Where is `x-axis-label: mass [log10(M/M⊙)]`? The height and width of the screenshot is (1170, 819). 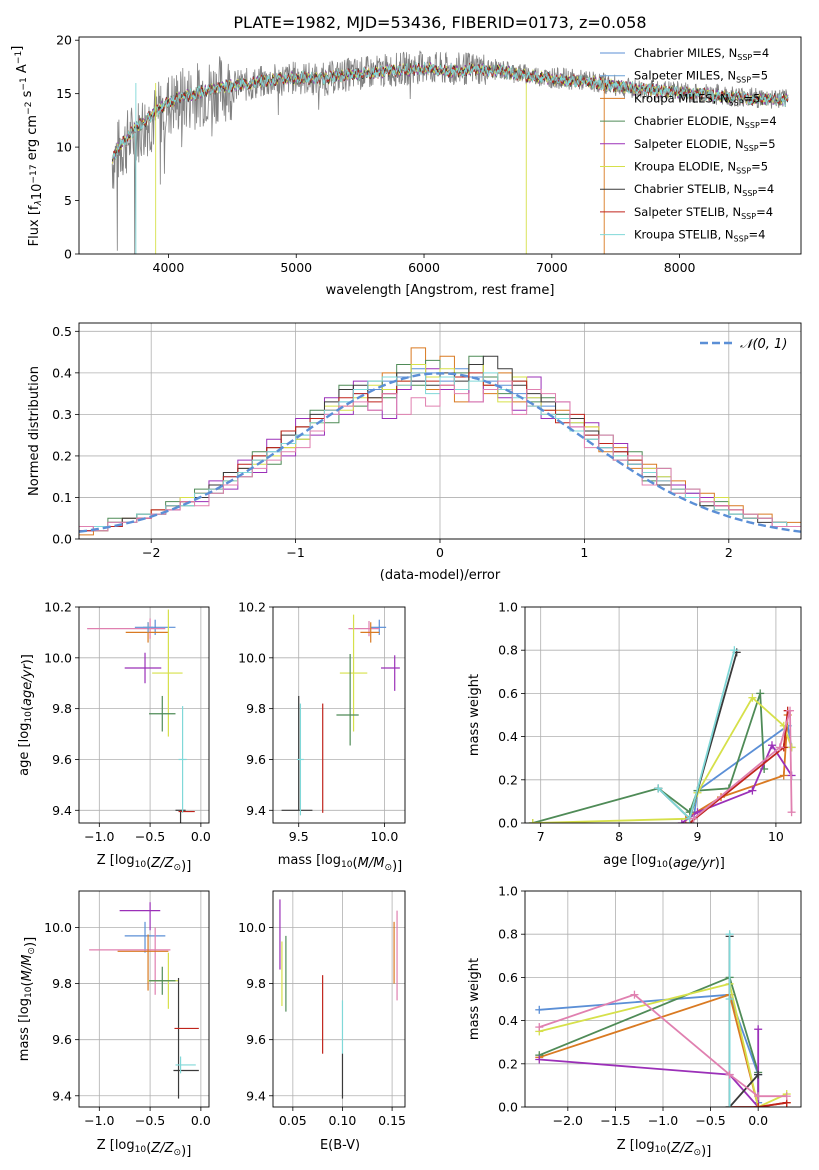 x-axis-label: mass [log10(M/M⊙)] is located at coordinates (340, 863).